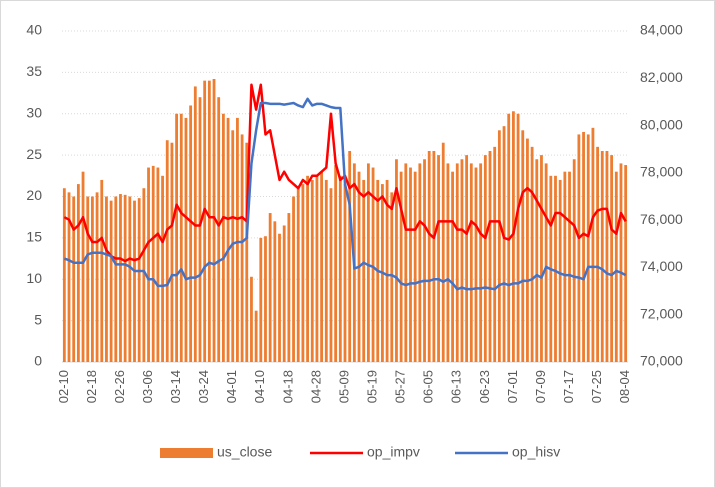  Describe the element at coordinates (34, 278) in the screenshot. I see `y-tick-label: 10` at that location.